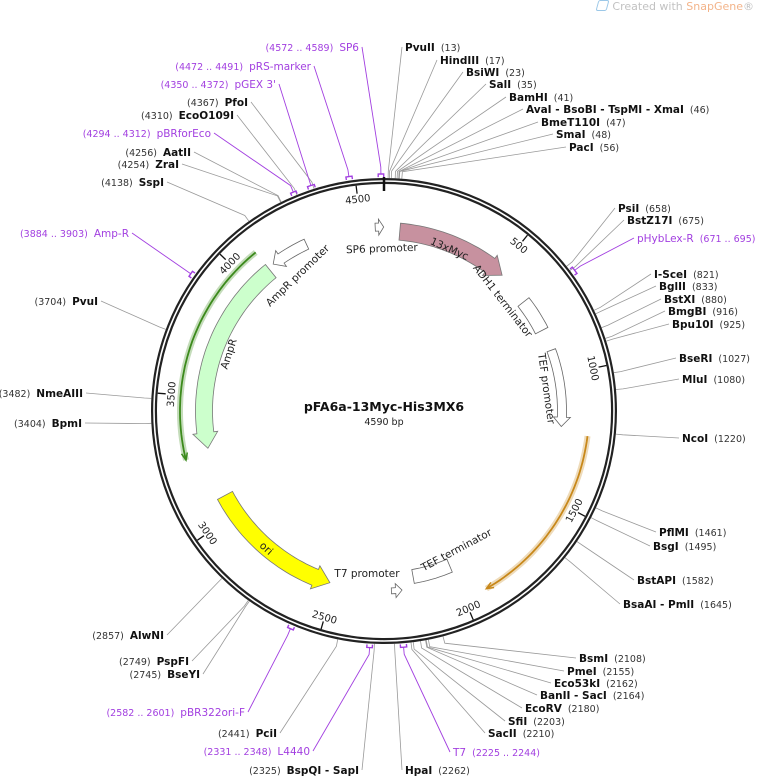  What do you see at coordinates (695, 300) in the screenshot?
I see `site-bstxi: BstXI (880)` at bounding box center [695, 300].